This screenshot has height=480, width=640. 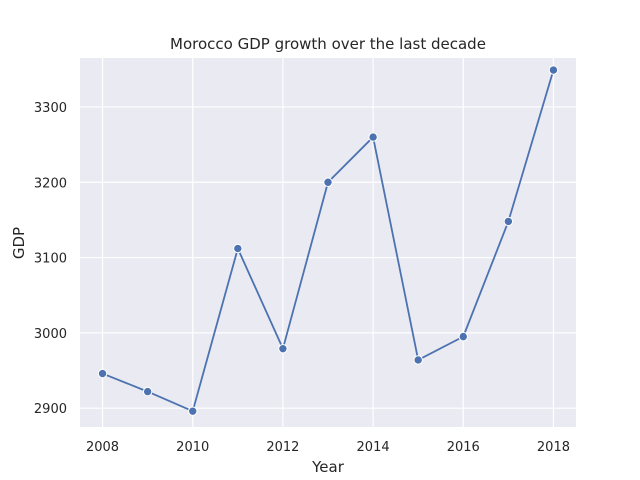 What do you see at coordinates (553, 447) in the screenshot?
I see `x-tick-label: 2018` at bounding box center [553, 447].